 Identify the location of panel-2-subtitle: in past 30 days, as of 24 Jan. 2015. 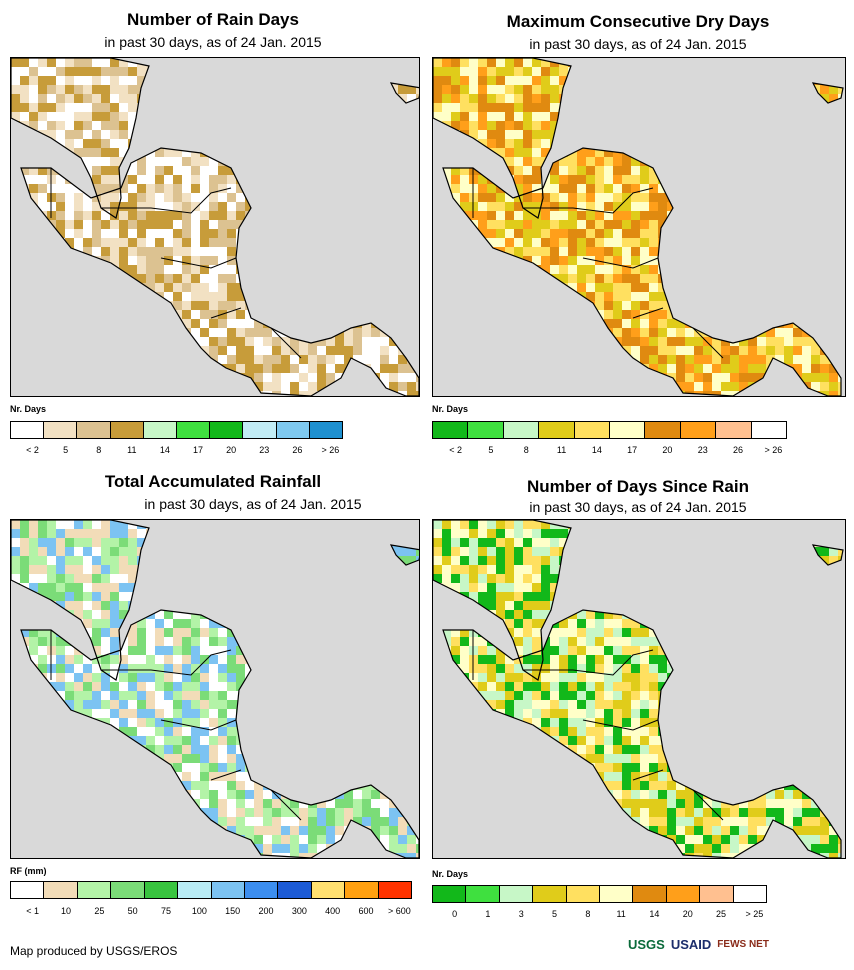
(638, 44).